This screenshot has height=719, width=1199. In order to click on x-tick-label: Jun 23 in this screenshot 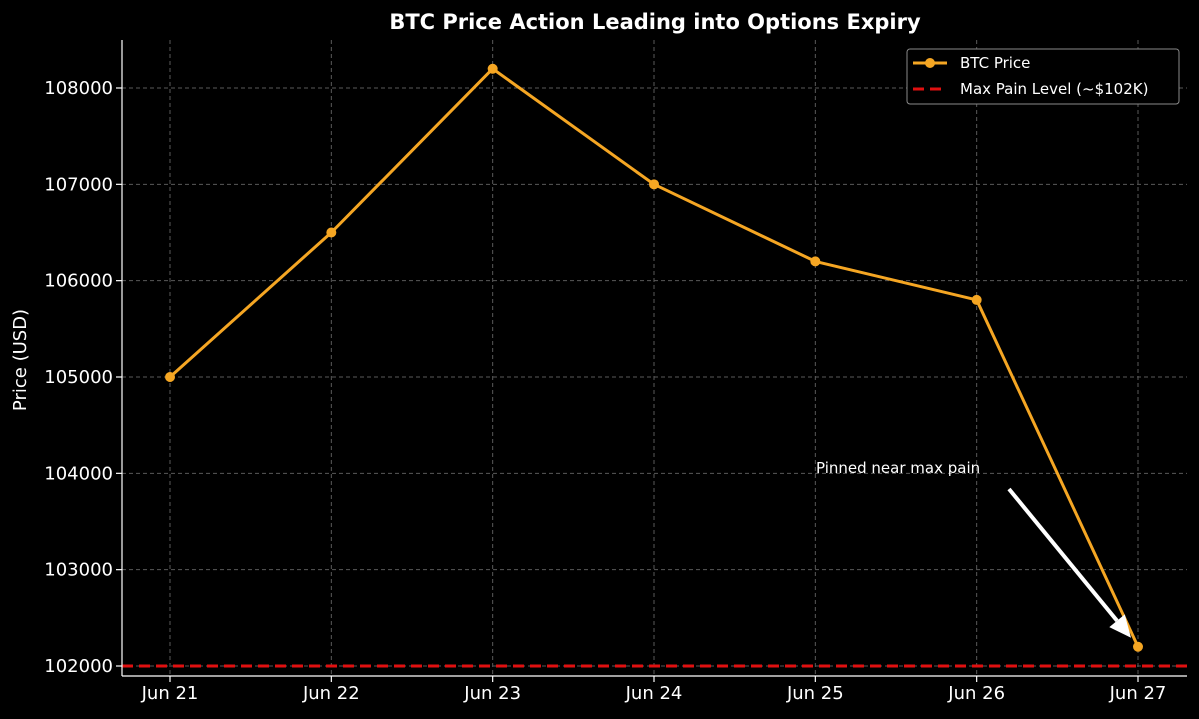, I will do `click(492, 693)`.